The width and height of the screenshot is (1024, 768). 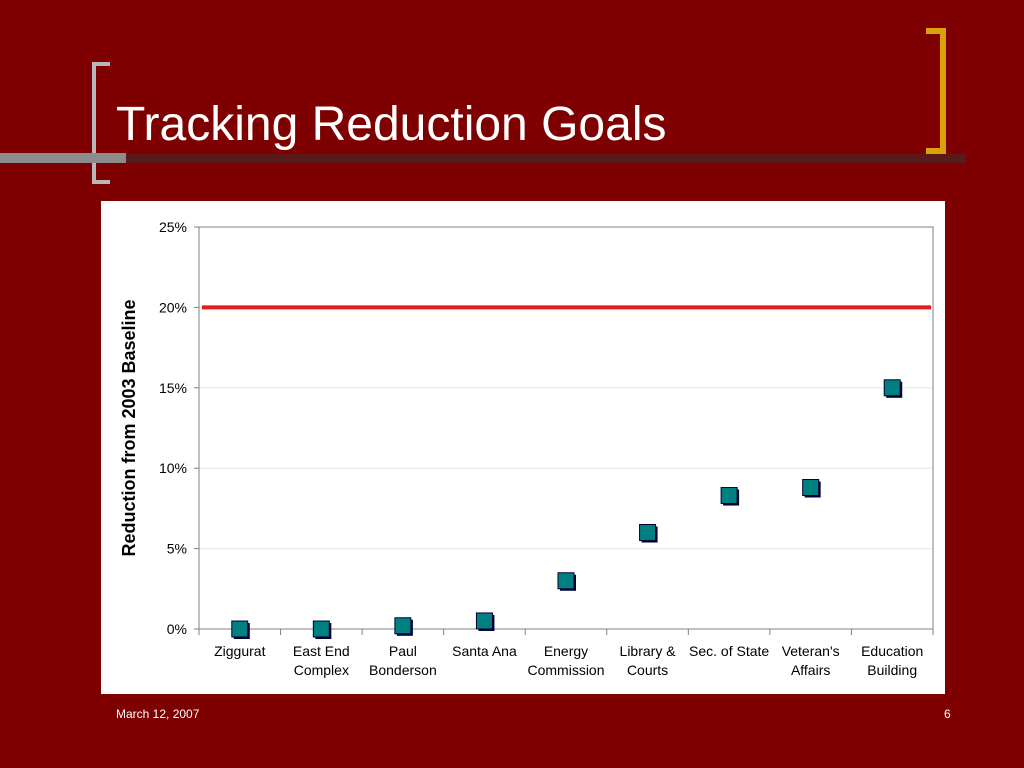 What do you see at coordinates (239, 651) in the screenshot?
I see `x-tick-label: Ziggurat` at bounding box center [239, 651].